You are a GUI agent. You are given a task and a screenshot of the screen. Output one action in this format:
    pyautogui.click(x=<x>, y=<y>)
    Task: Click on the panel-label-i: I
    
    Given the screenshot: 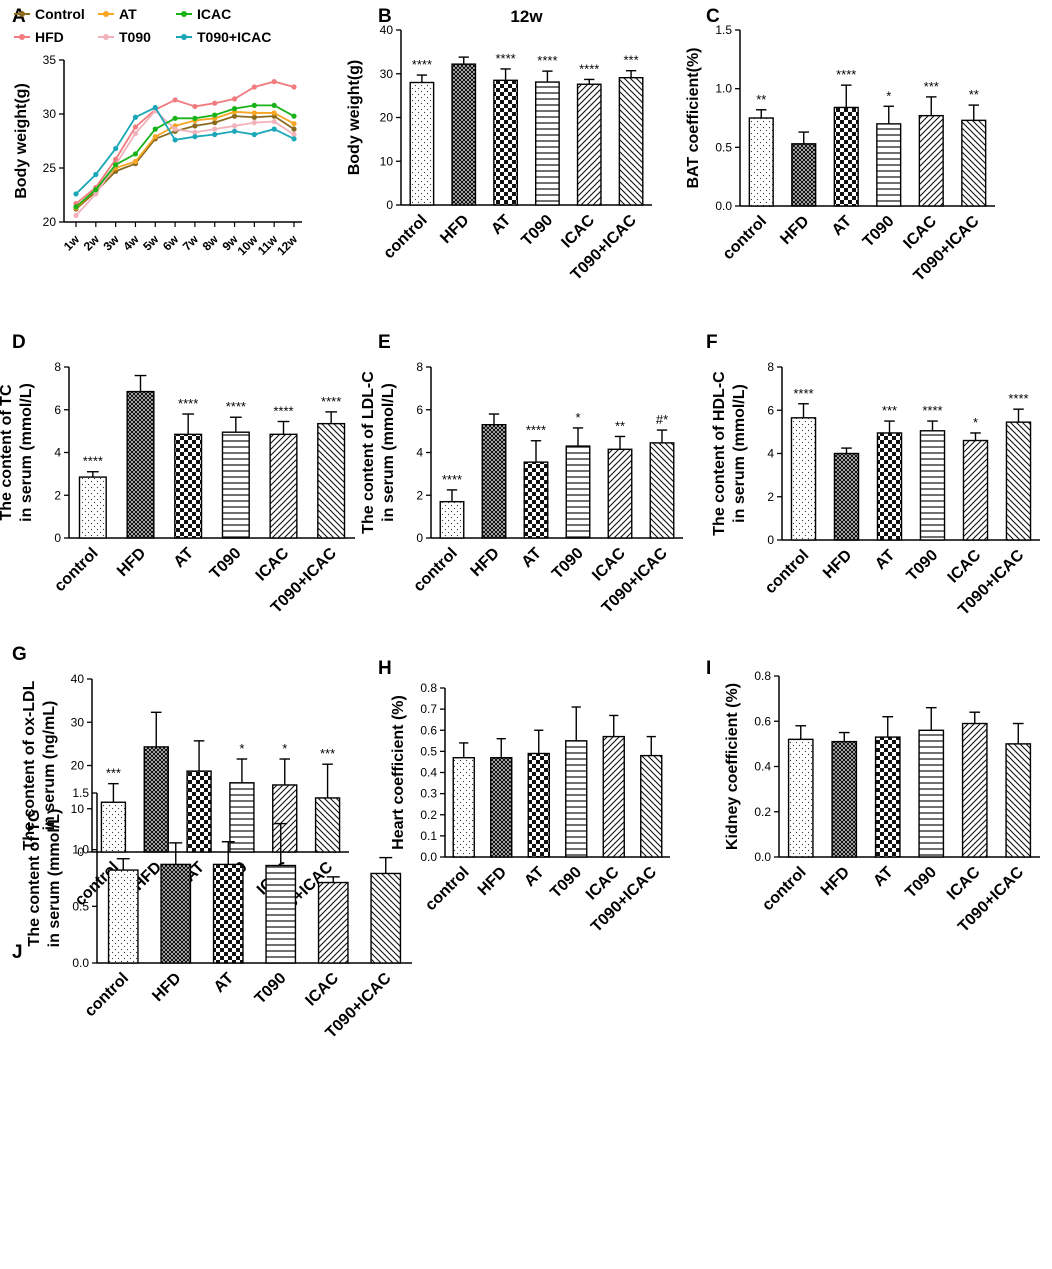 What is the action you would take?
    pyautogui.click(x=708, y=668)
    